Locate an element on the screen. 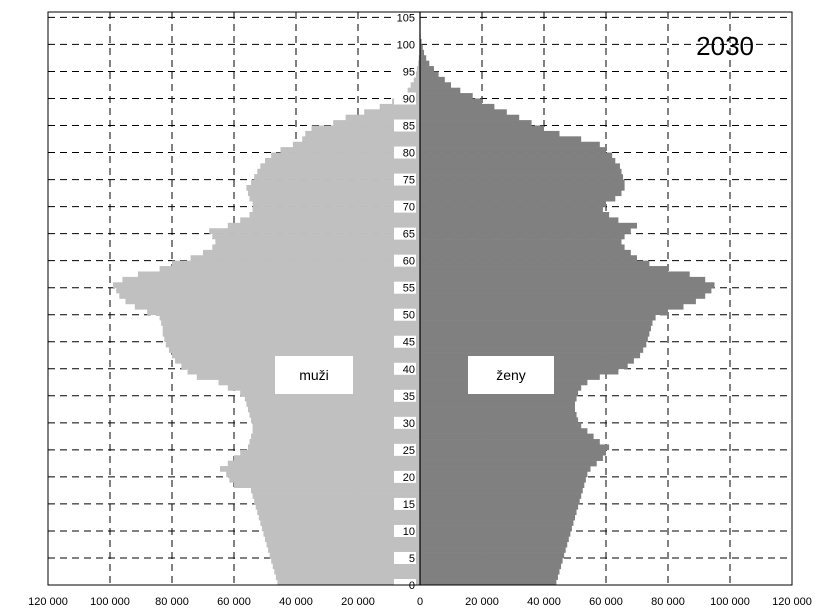 This screenshot has width=828, height=612. y-tick-label: 85 is located at coordinates (409, 127).